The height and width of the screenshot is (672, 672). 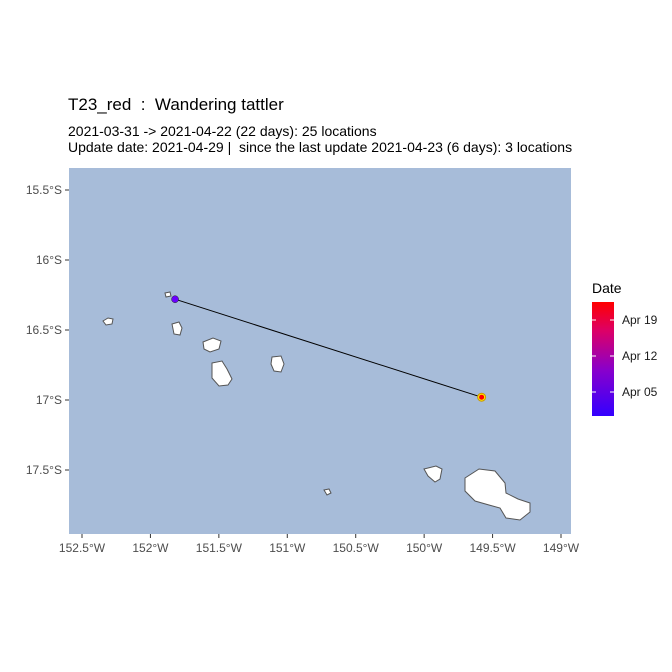 I want to click on x-tick-label: 149°W, so click(x=561, y=548).